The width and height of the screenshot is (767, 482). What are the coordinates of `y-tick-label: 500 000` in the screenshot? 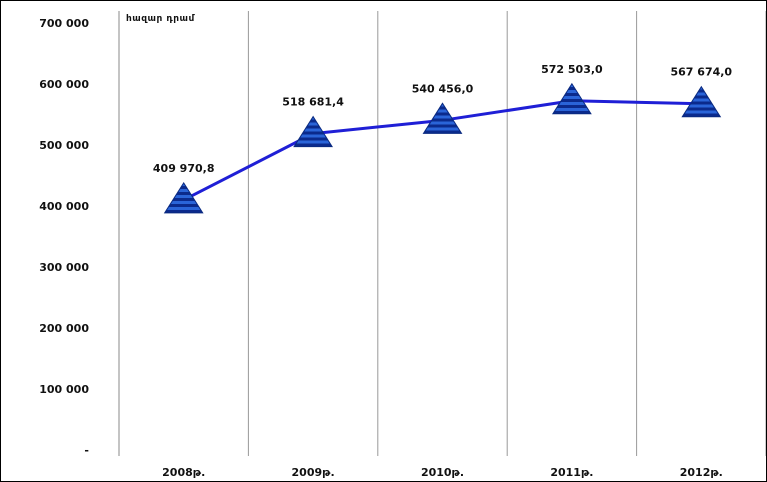 It's located at (64, 145).